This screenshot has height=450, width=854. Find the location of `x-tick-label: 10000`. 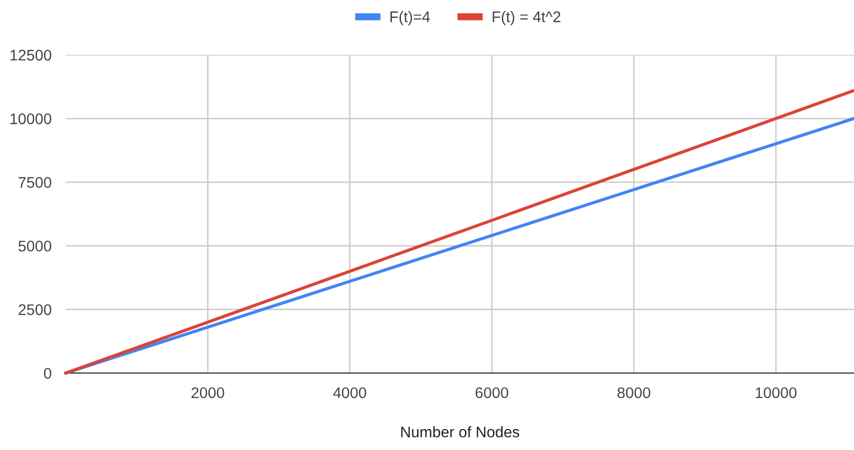

x-tick-label: 10000 is located at coordinates (776, 392).